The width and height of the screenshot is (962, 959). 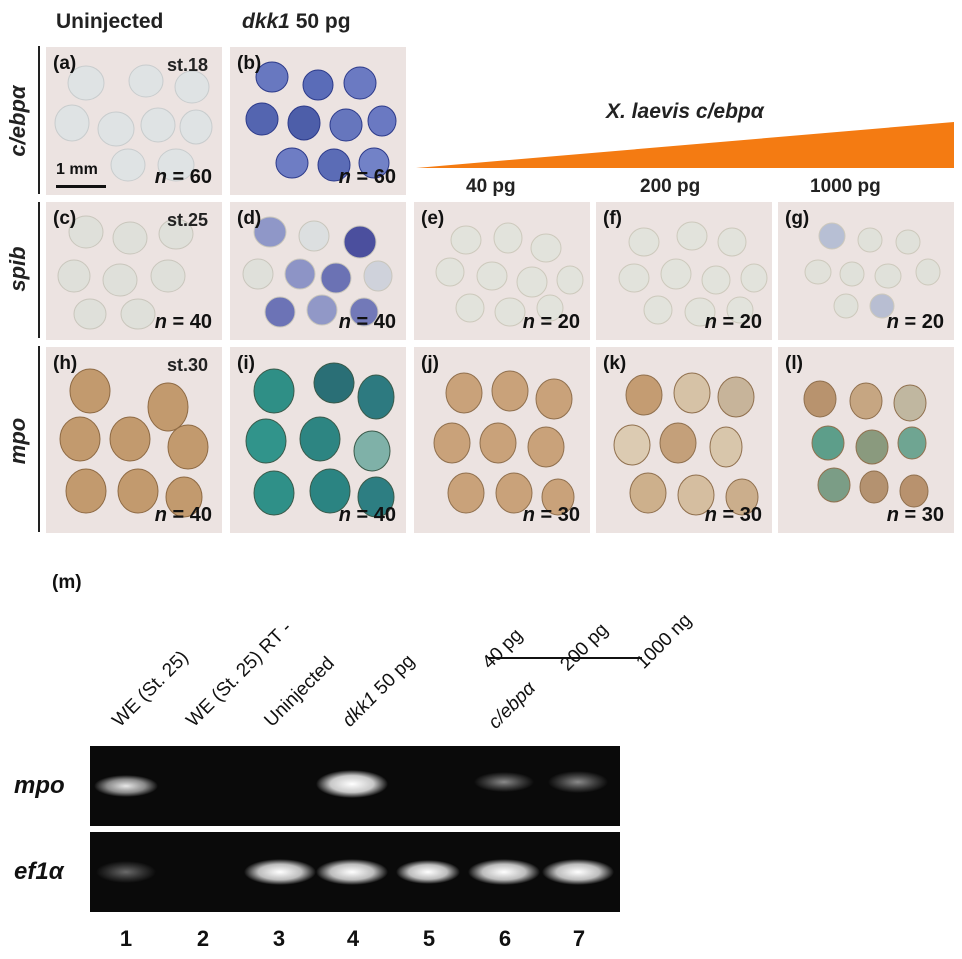 I want to click on stage-label: st.25, so click(x=187, y=220).